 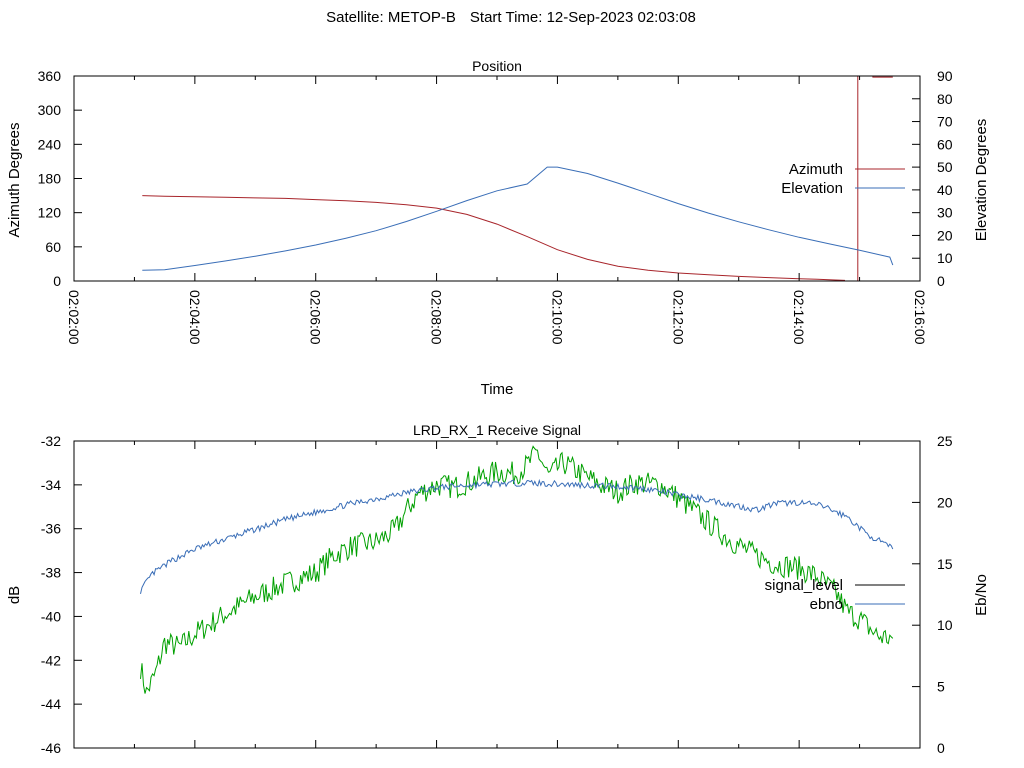 What do you see at coordinates (945, 167) in the screenshot?
I see `y2-tick-label: 50` at bounding box center [945, 167].